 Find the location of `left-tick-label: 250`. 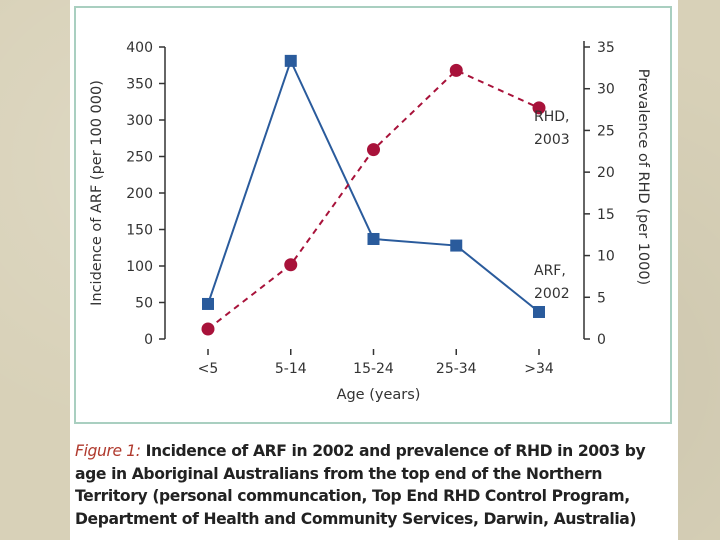

left-tick-label: 250 is located at coordinates (139, 158).